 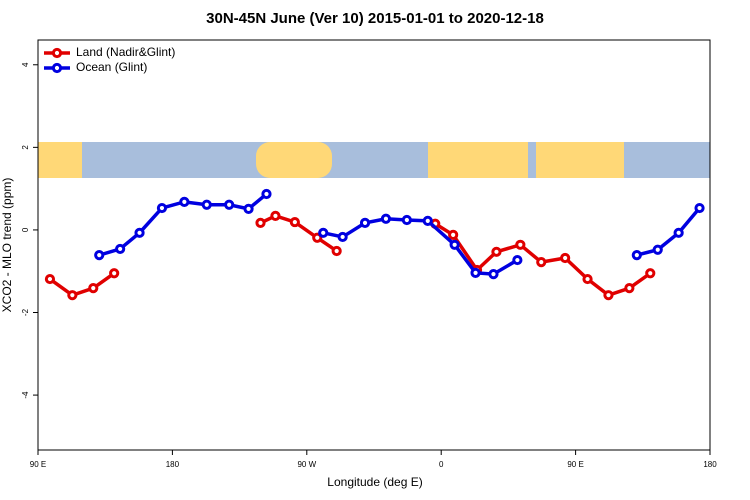 What do you see at coordinates (125, 52) in the screenshot?
I see `legend-label: Land (Nadir&Glint)` at bounding box center [125, 52].